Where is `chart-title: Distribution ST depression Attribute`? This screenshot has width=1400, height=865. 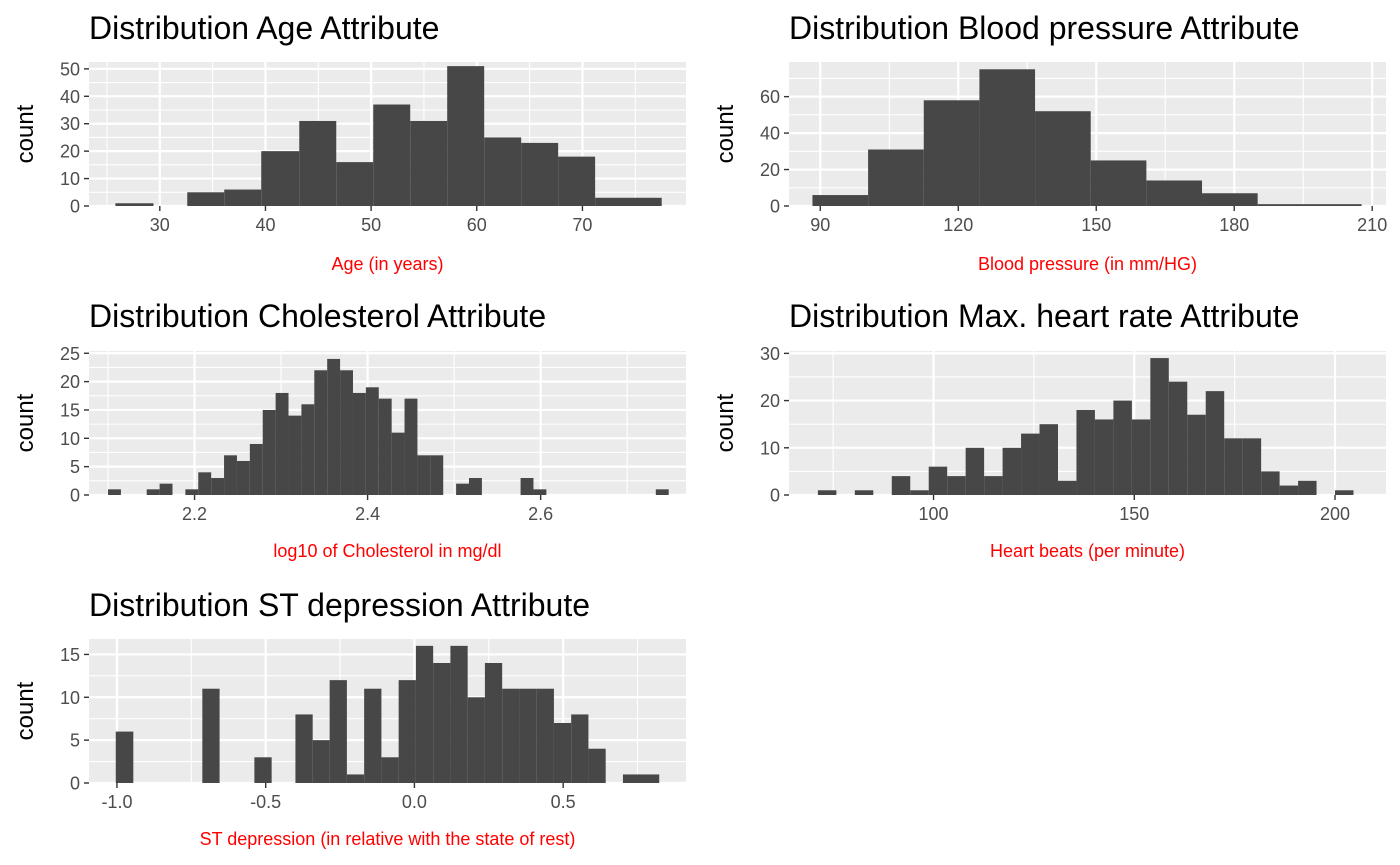 chart-title: Distribution ST depression Attribute is located at coordinates (339, 605).